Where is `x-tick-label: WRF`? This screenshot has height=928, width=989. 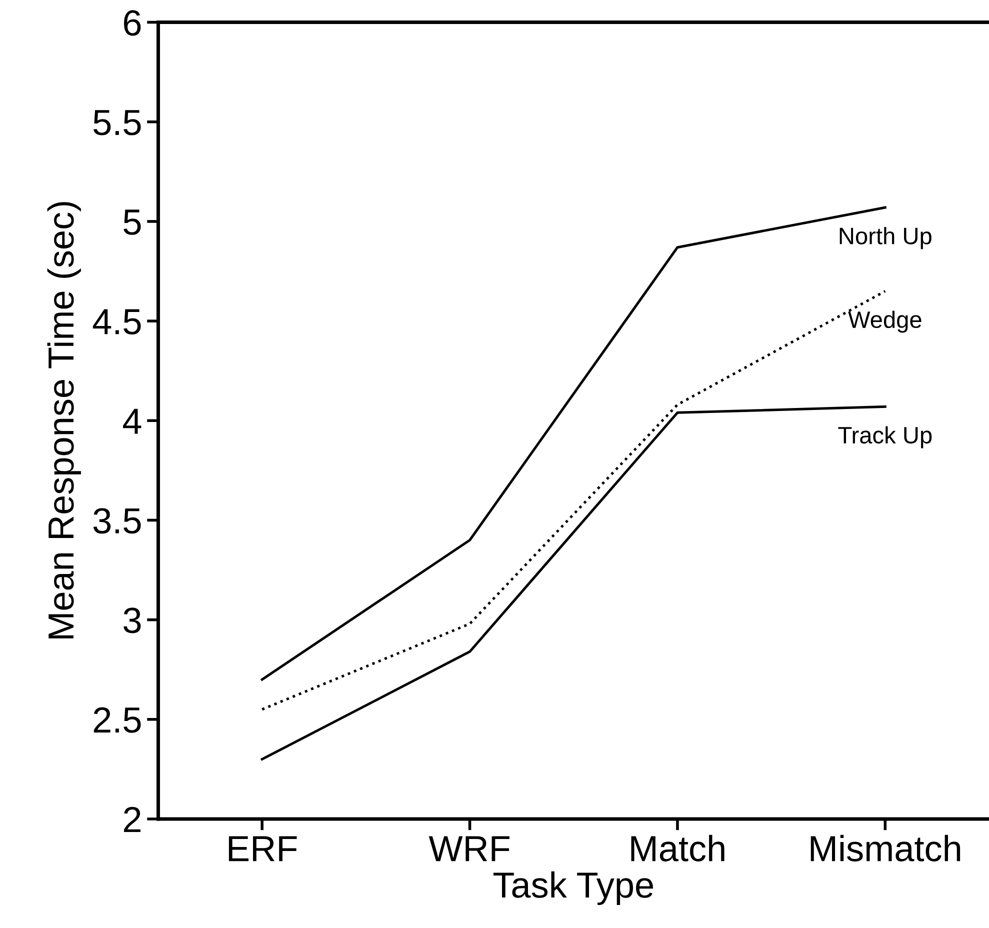
x-tick-label: WRF is located at coordinates (469, 849).